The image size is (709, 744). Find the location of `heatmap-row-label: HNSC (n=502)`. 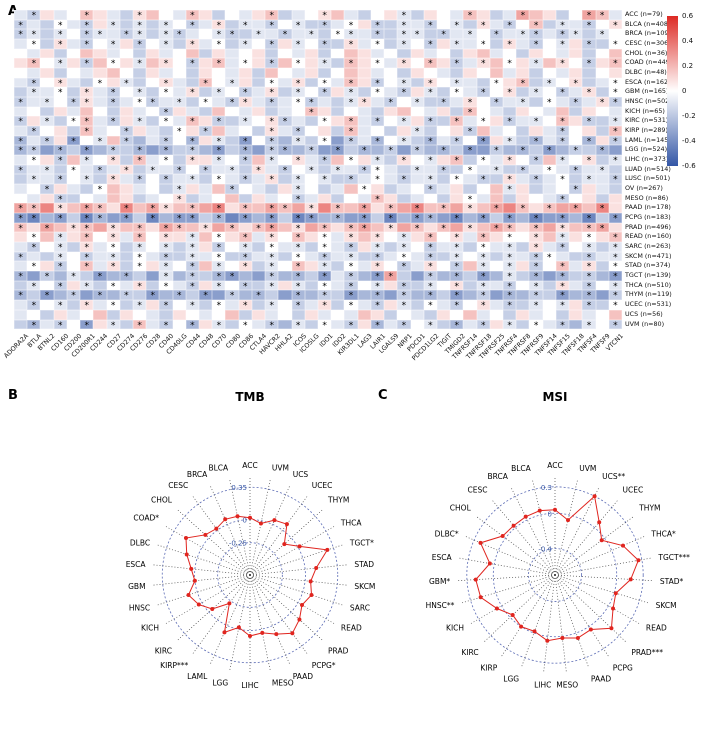

heatmap-row-label: HNSC (n=502) is located at coordinates (648, 101).